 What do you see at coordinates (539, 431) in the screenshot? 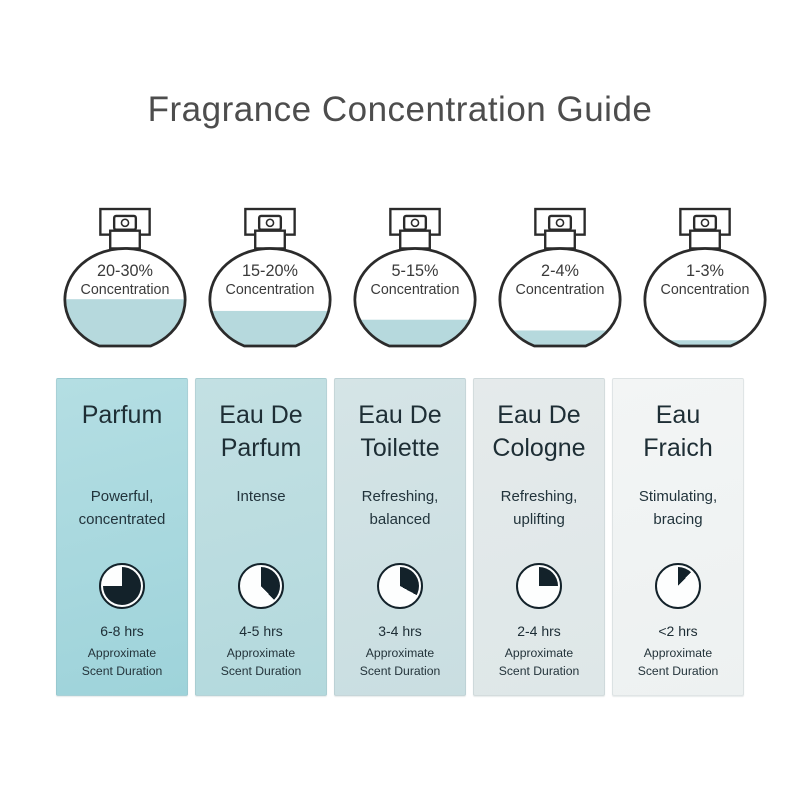
I see `column-name: Eau De Cologne` at bounding box center [539, 431].